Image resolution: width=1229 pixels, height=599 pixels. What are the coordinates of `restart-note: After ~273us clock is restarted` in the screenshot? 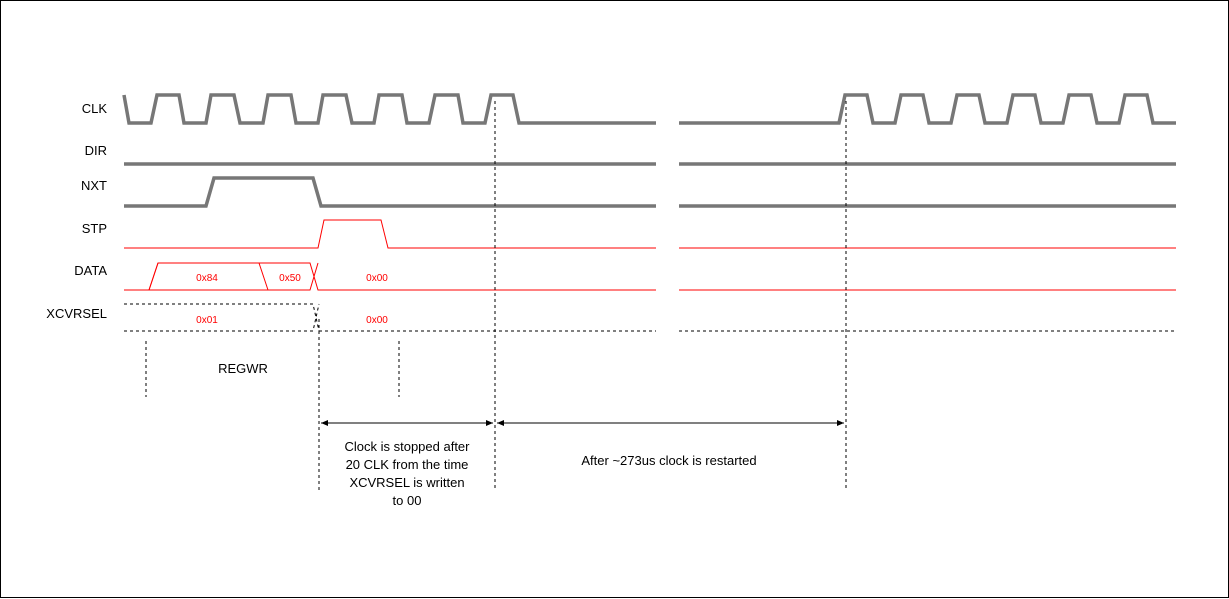 It's located at (668, 460).